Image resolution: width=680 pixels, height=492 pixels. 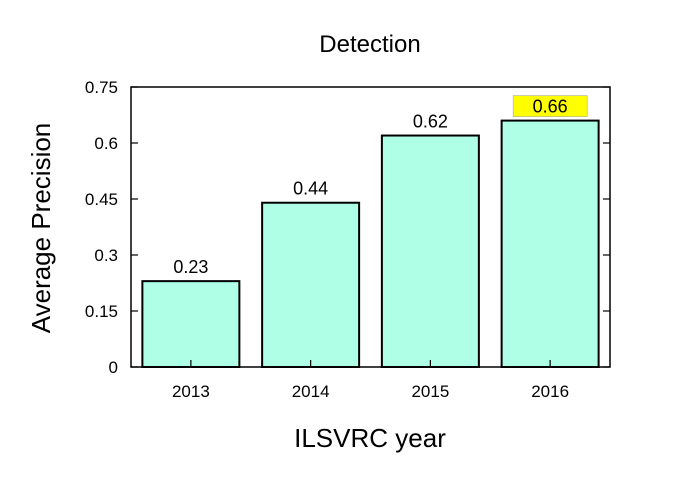 What do you see at coordinates (101, 87) in the screenshot?
I see `y-tick-label: 0.75` at bounding box center [101, 87].